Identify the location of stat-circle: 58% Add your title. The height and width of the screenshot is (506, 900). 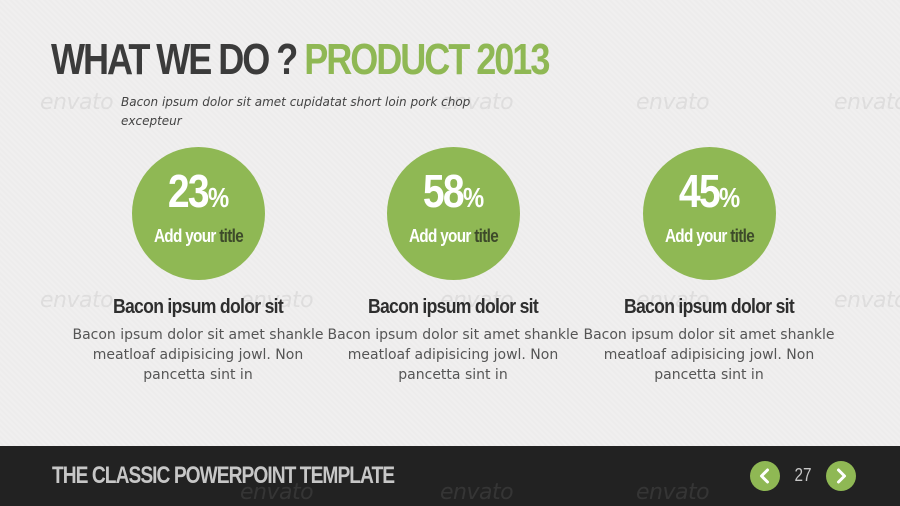
(453, 213).